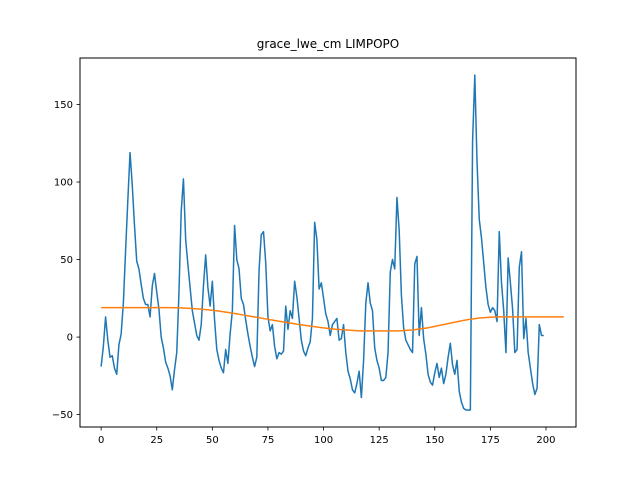  I want to click on x-tick-label: 0, so click(101, 440).